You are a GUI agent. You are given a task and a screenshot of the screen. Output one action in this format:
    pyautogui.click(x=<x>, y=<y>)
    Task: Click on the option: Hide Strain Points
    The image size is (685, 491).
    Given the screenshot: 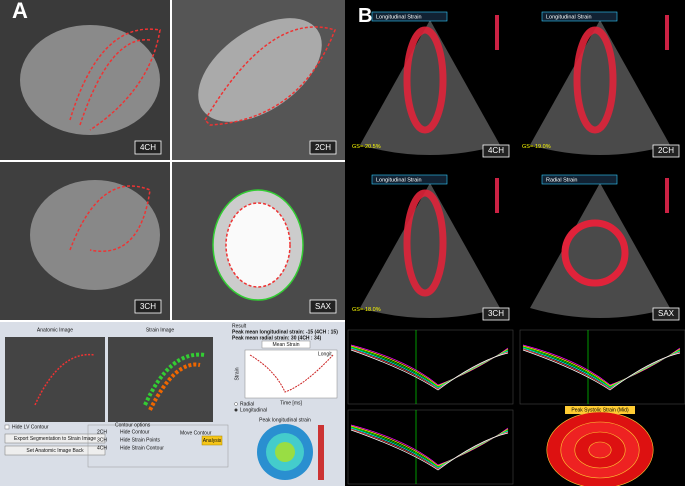 What is the action you would take?
    pyautogui.click(x=140, y=440)
    